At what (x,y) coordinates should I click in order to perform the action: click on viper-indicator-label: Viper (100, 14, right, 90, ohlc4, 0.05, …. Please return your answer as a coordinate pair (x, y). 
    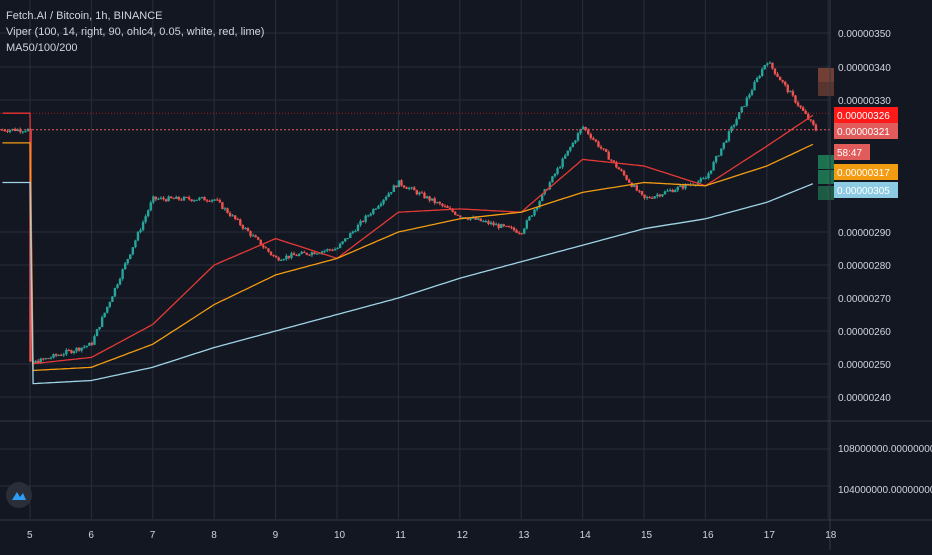
    Looking at the image, I should click on (135, 32).